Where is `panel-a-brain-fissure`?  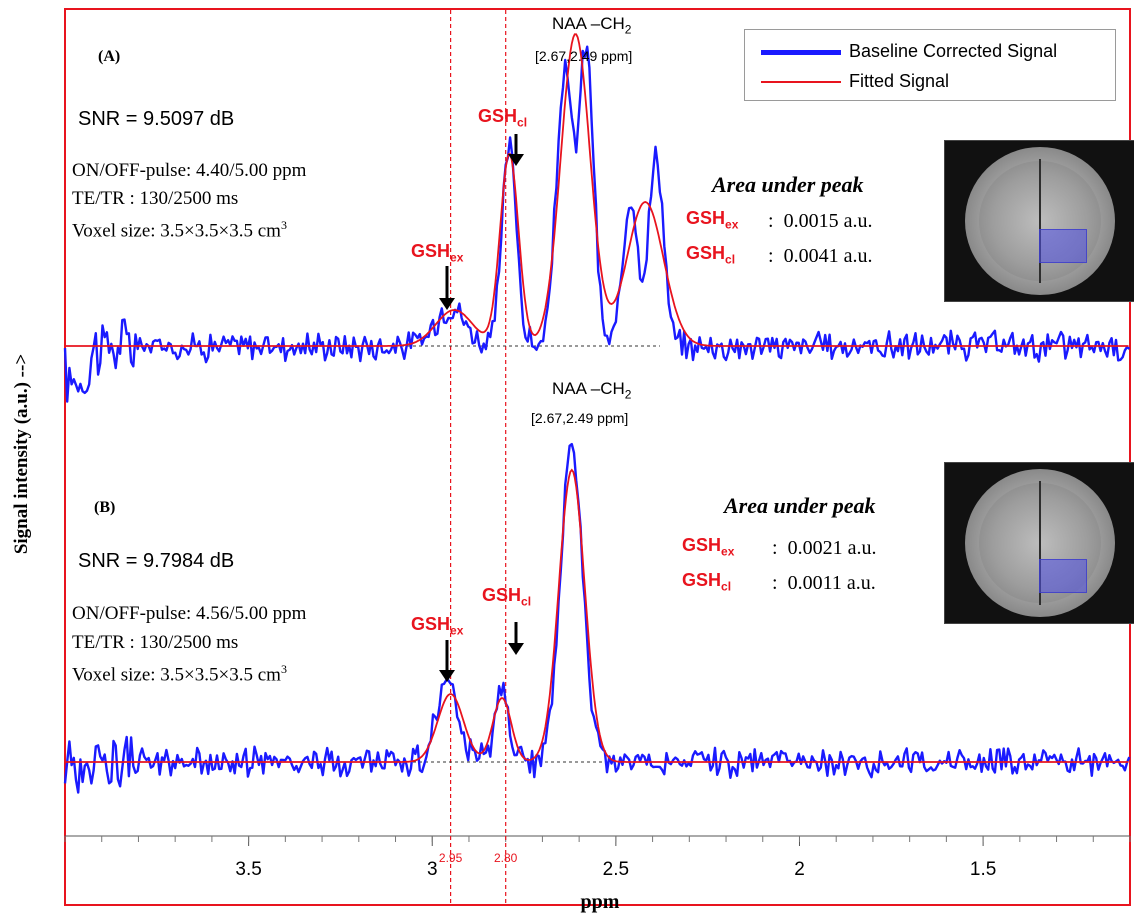 panel-a-brain-fissure is located at coordinates (1040, 221).